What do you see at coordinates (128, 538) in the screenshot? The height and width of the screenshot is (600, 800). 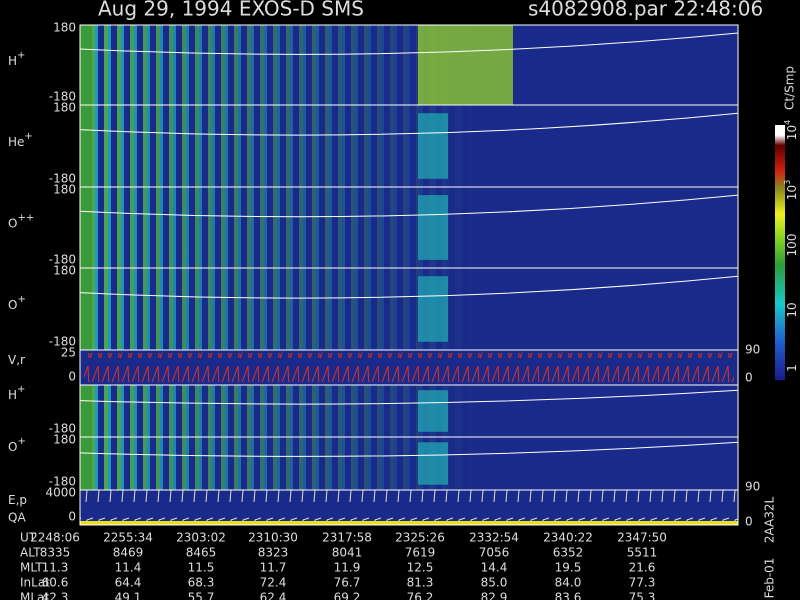 I see `row-value: 2255:34` at bounding box center [128, 538].